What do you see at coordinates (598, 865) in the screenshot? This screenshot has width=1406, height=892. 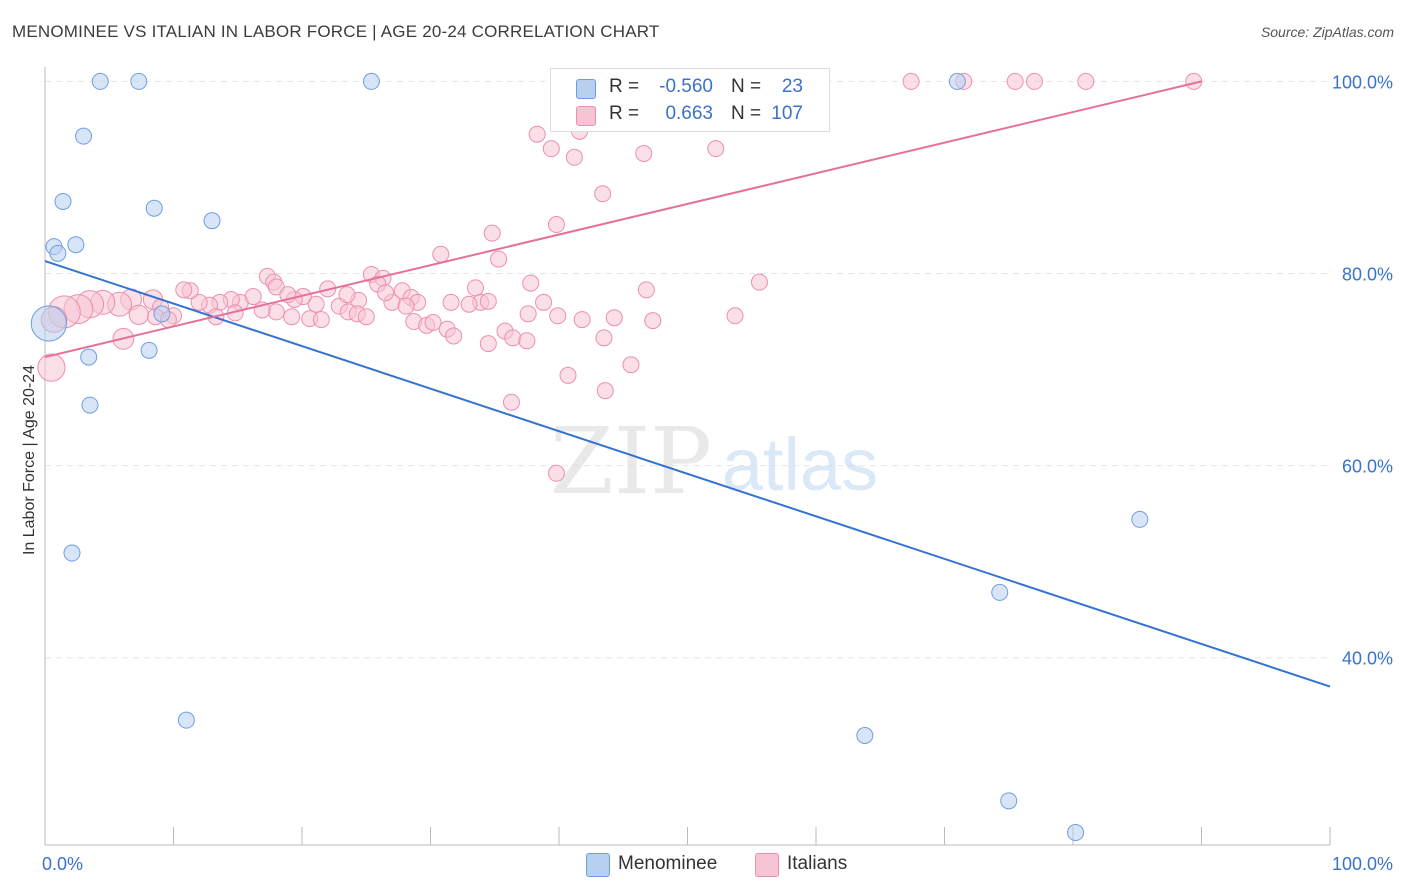 I see `menominee-swatch-icon` at bounding box center [598, 865].